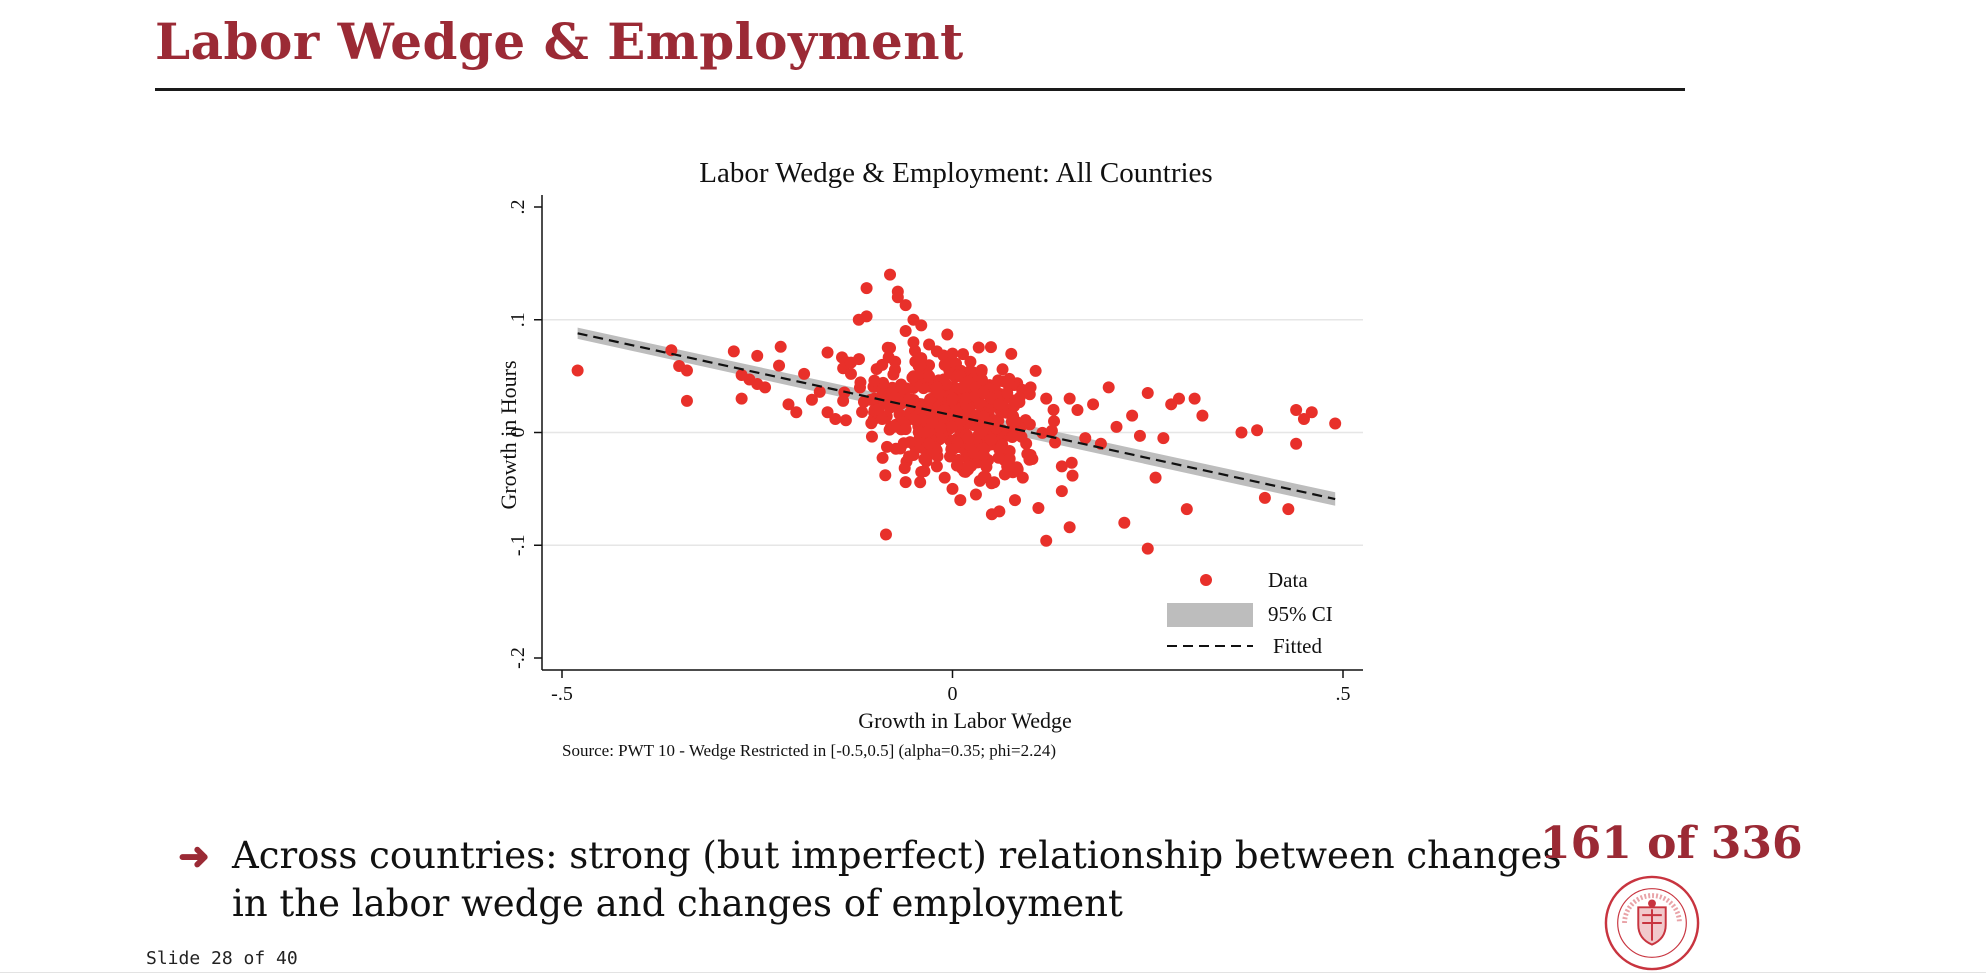  I want to click on university-seal-logo, so click(1652, 923).